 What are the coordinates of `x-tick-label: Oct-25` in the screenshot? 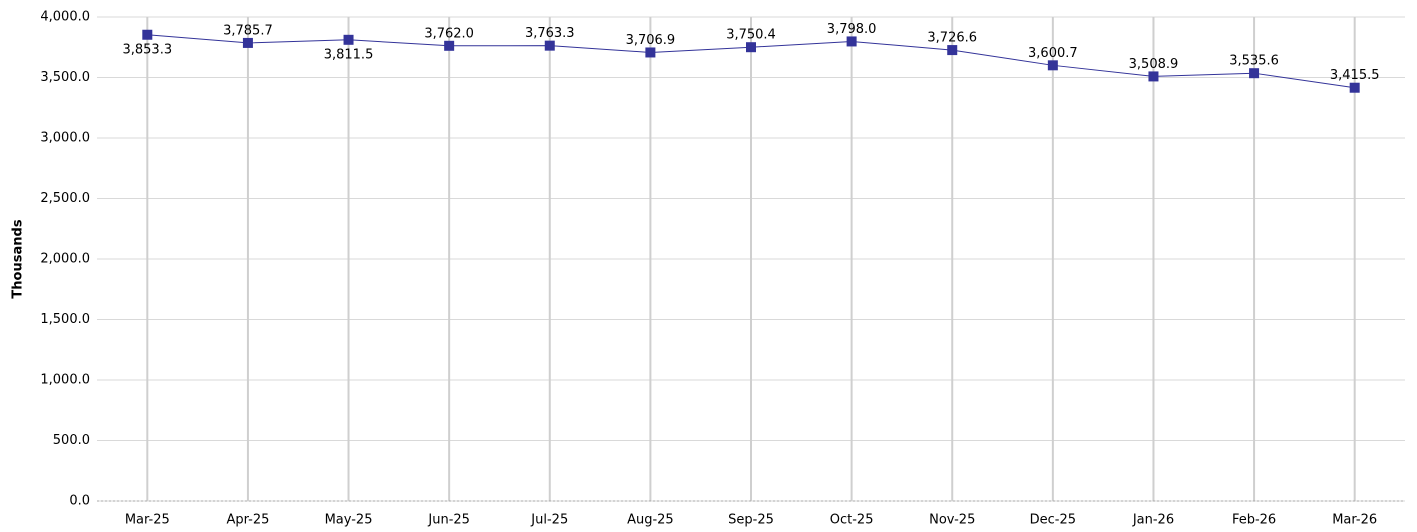 It's located at (852, 520).